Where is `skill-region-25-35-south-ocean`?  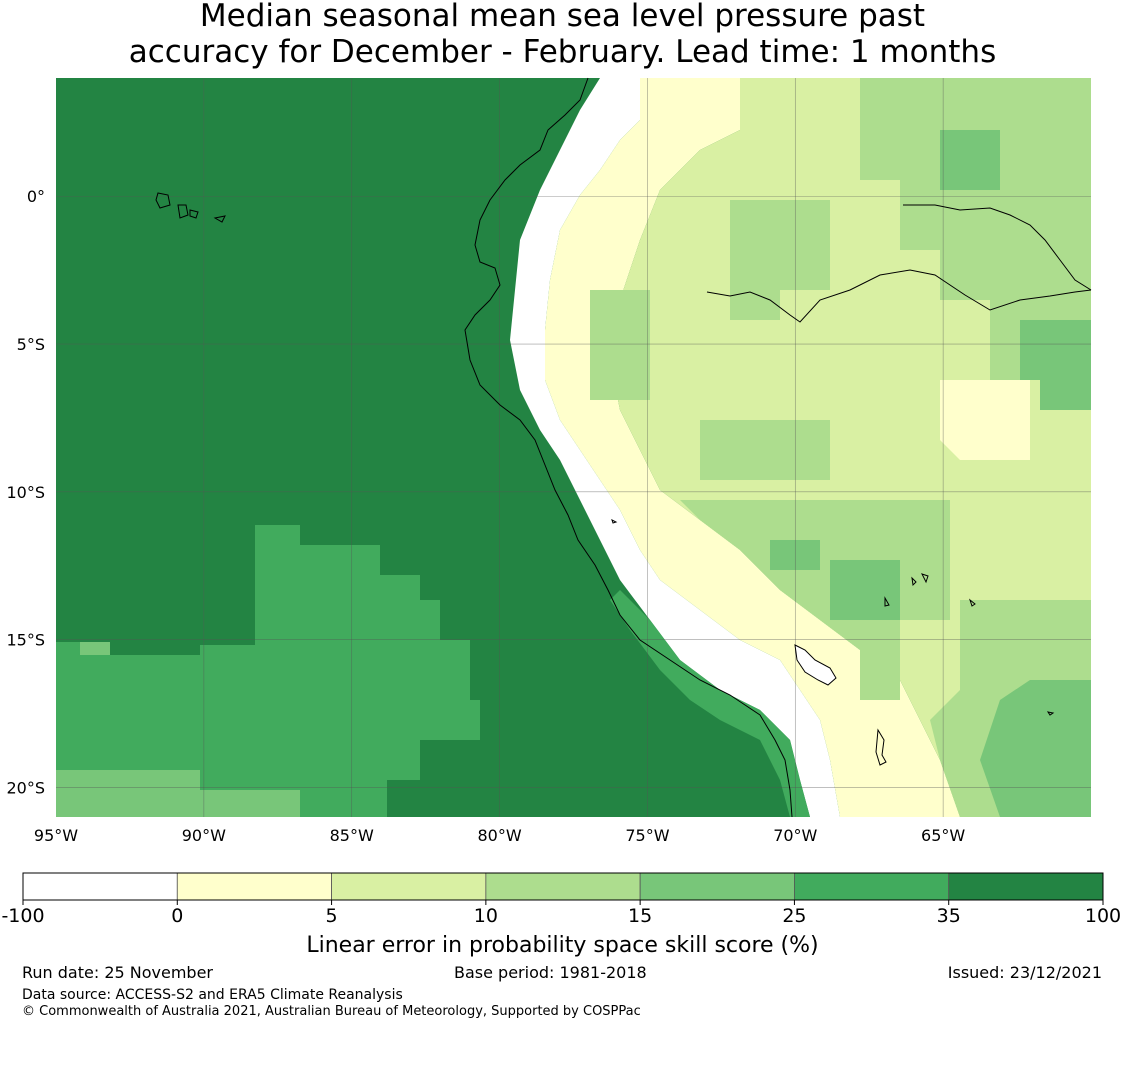
skill-region-25-35-south-ocean is located at coordinates (268, 671).